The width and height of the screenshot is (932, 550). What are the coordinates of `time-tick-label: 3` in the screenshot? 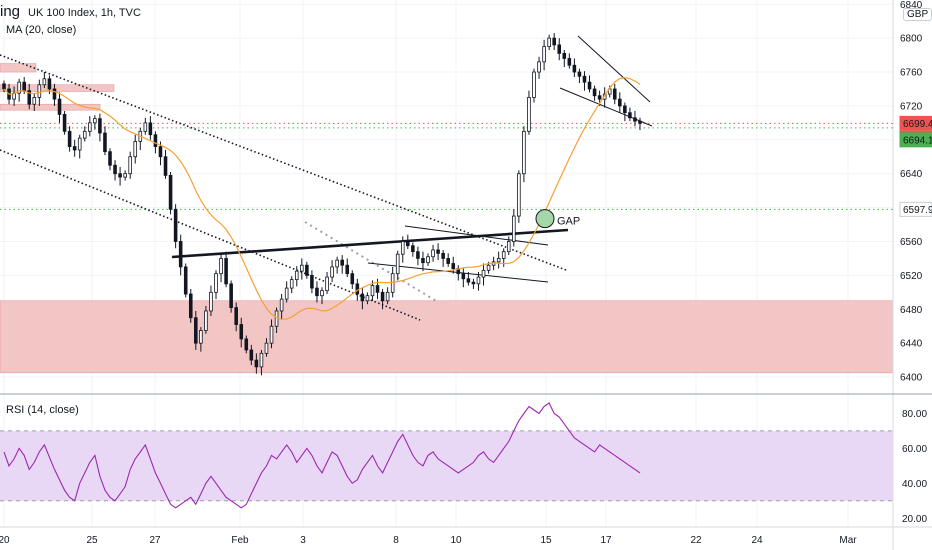 It's located at (303, 540).